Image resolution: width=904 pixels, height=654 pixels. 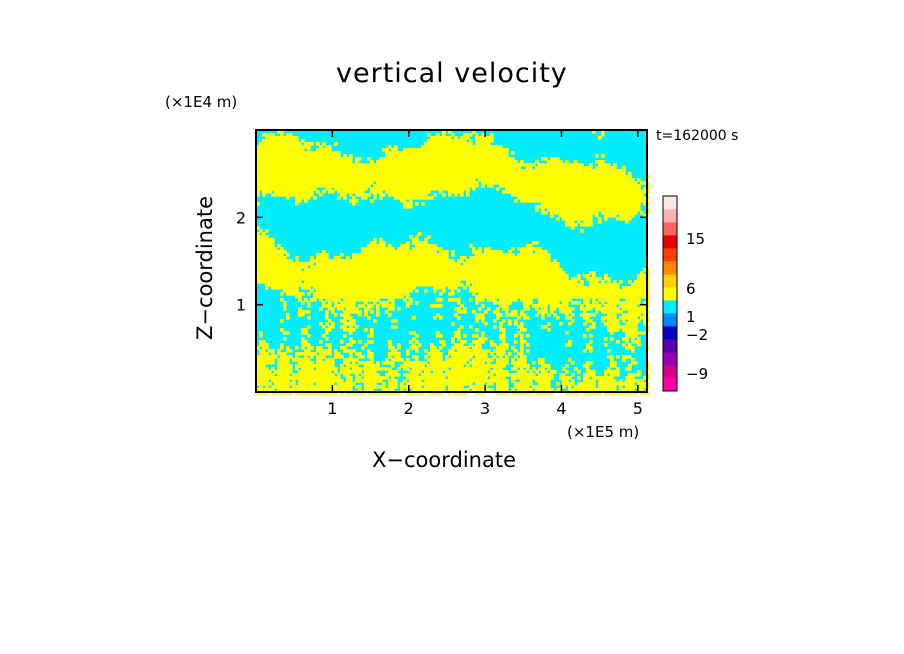 What do you see at coordinates (452, 73) in the screenshot?
I see `chart-title: vertical velocity` at bounding box center [452, 73].